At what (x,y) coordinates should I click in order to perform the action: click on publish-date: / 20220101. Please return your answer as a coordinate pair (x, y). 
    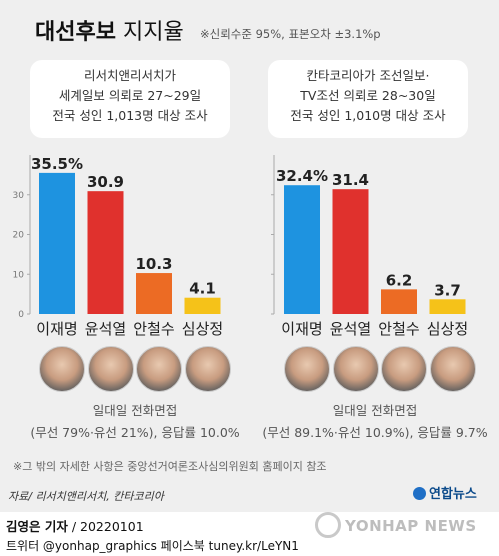
    Looking at the image, I should click on (105, 526).